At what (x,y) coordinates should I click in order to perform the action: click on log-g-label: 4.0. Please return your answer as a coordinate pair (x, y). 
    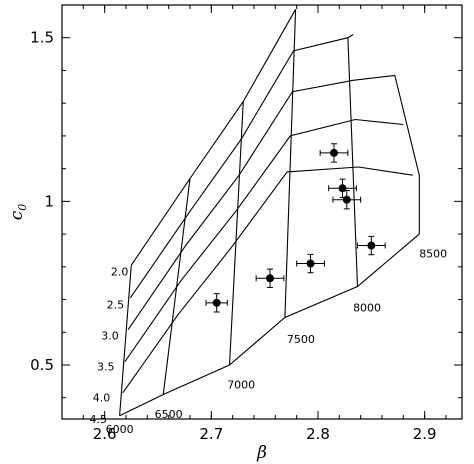
    Looking at the image, I should click on (102, 398).